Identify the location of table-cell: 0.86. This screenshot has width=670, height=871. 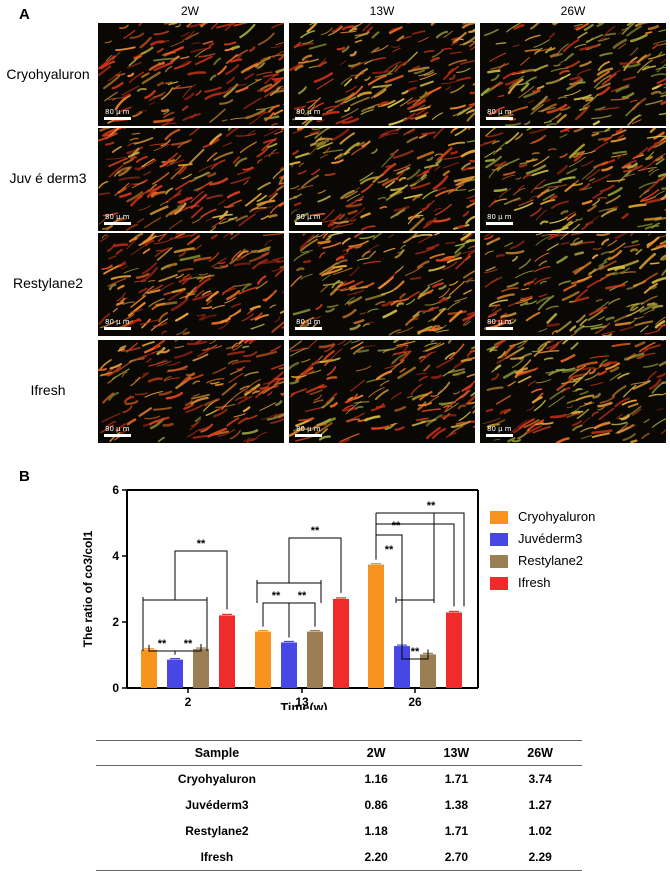
(376, 805).